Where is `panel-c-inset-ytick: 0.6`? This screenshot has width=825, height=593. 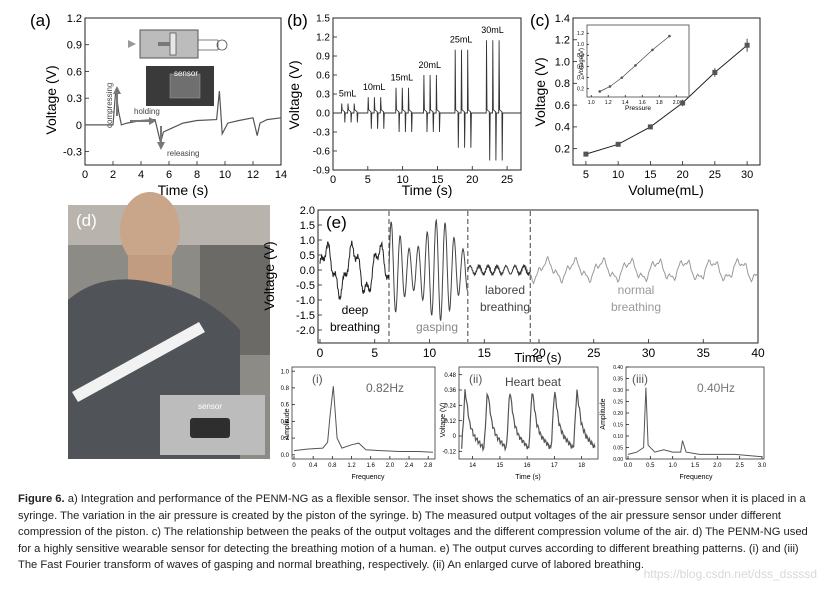
panel-c-inset-ytick: 0.6 is located at coordinates (580, 67).